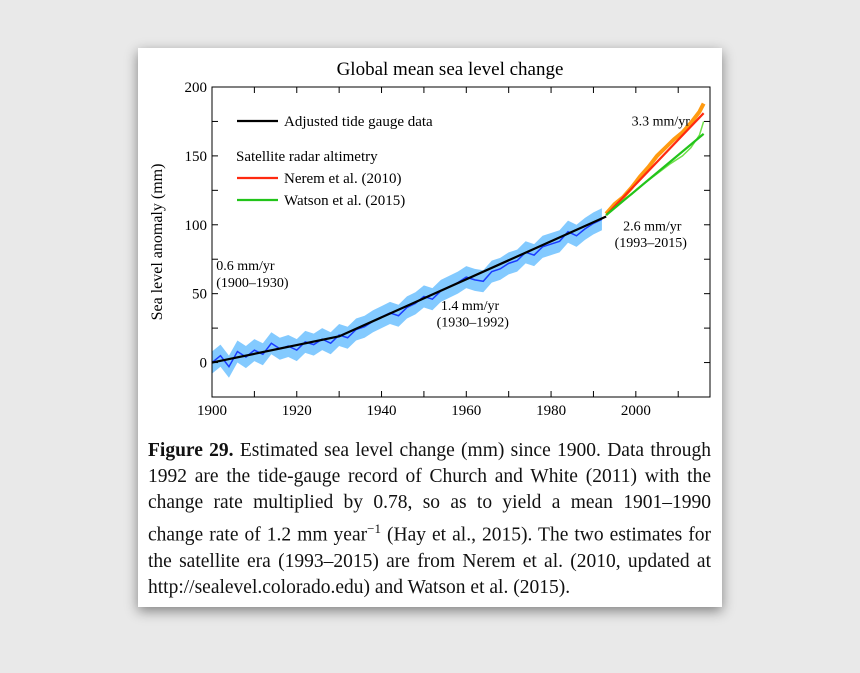 This screenshot has width=860, height=673. Describe the element at coordinates (204, 364) in the screenshot. I see `y-tick-label: 0` at that location.